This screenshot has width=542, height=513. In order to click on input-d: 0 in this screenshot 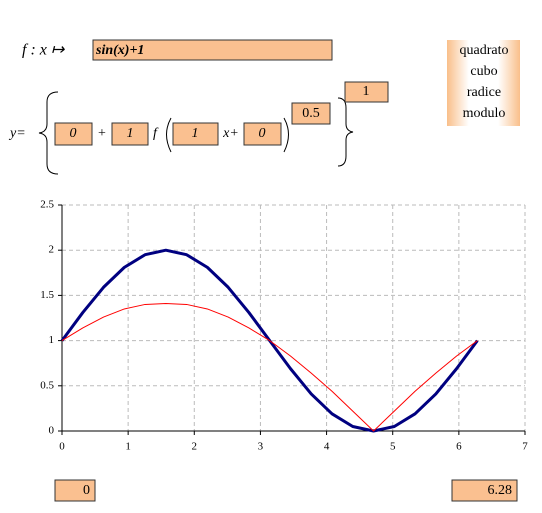, I will do `click(262, 133)`.